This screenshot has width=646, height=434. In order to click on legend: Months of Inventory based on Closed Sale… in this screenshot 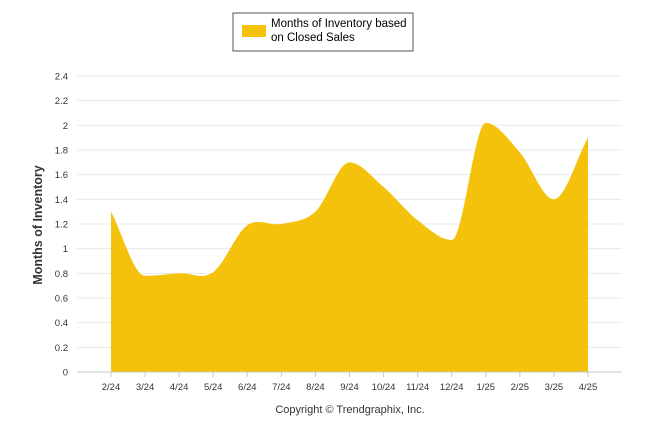, I will do `click(323, 32)`.